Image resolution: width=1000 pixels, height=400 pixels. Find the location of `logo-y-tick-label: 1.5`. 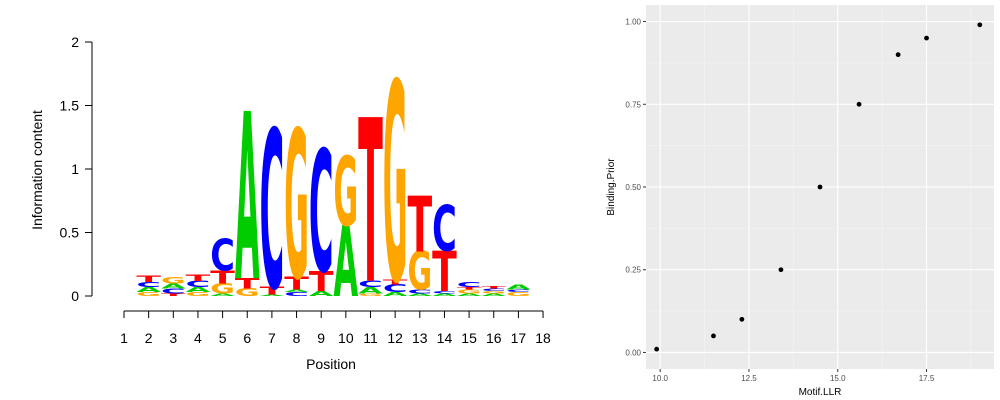

logo-y-tick-label: 1.5 is located at coordinates (70, 106).